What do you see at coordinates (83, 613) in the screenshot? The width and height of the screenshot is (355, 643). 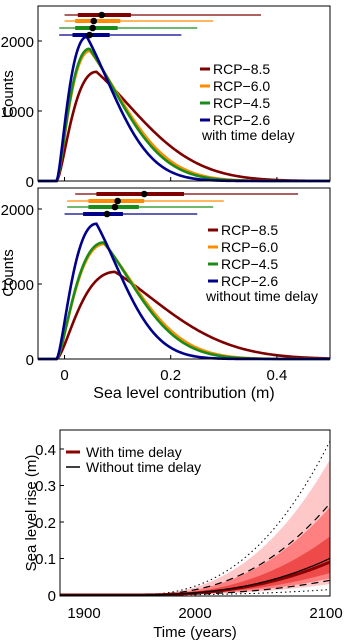 I see `panel-bottom-xtick-1900: 1900` at bounding box center [83, 613].